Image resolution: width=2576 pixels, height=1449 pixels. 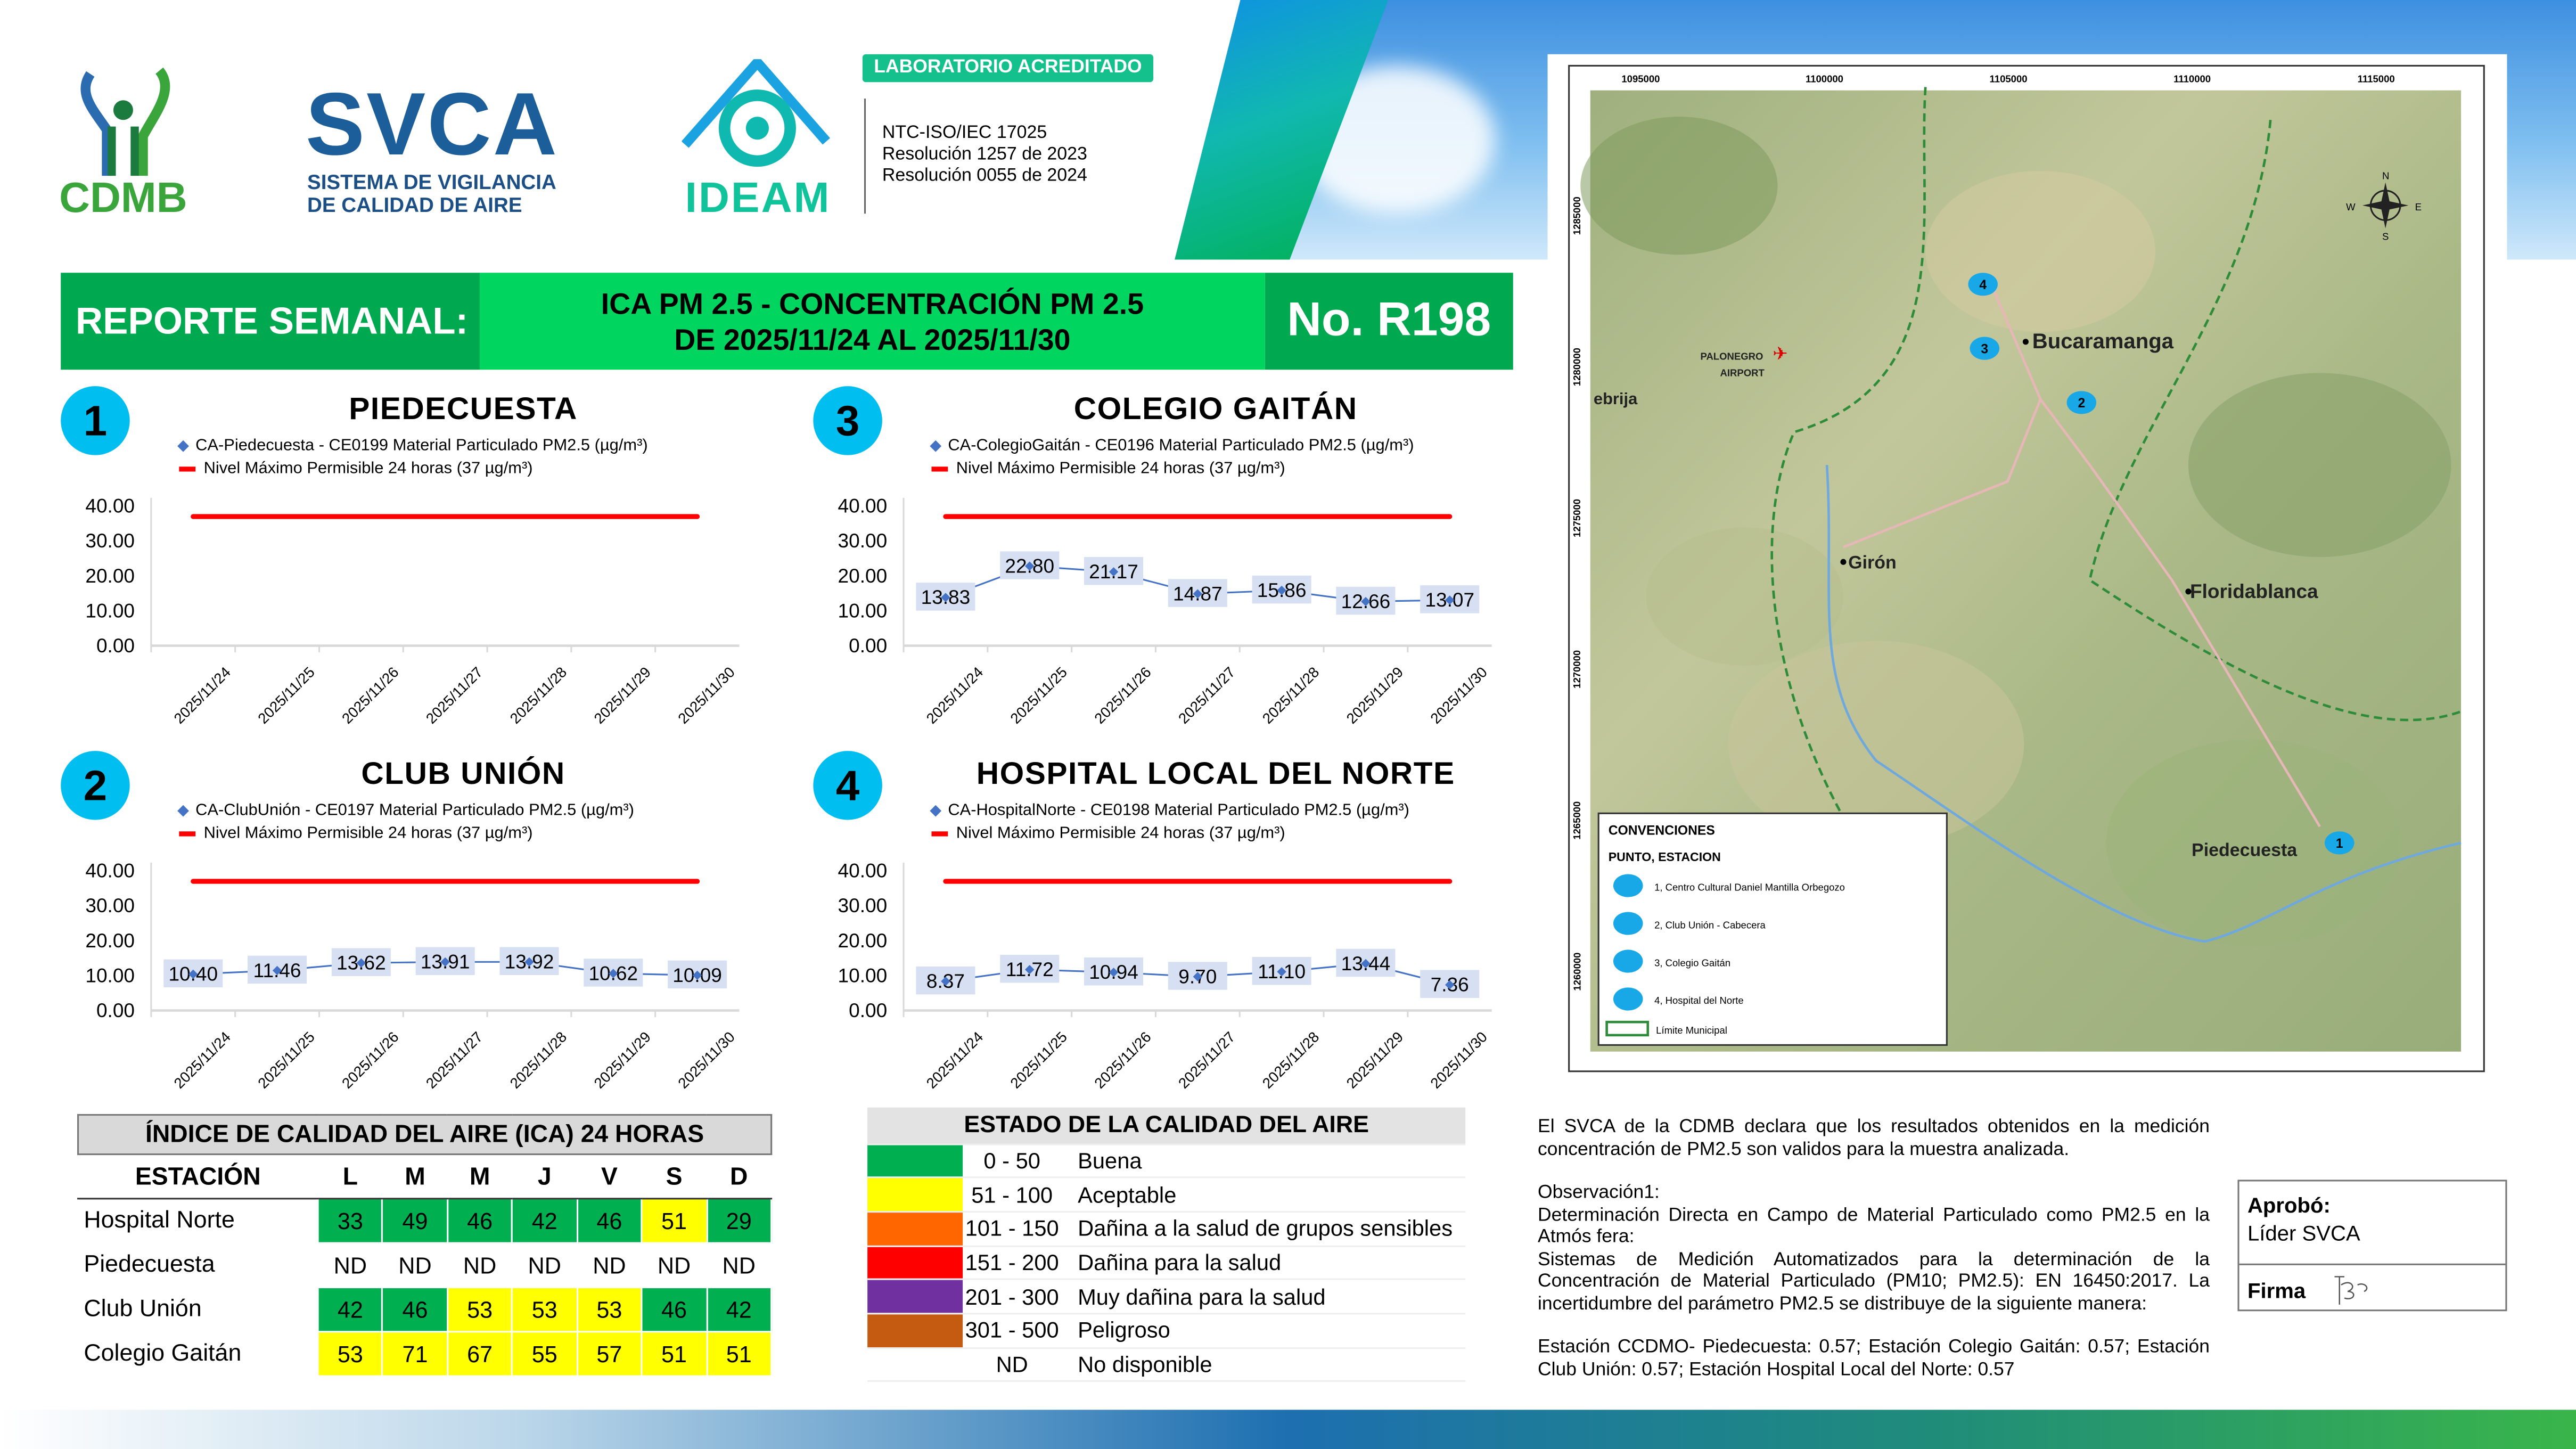 I want to click on ica-value-cell: 57, so click(x=609, y=1354).